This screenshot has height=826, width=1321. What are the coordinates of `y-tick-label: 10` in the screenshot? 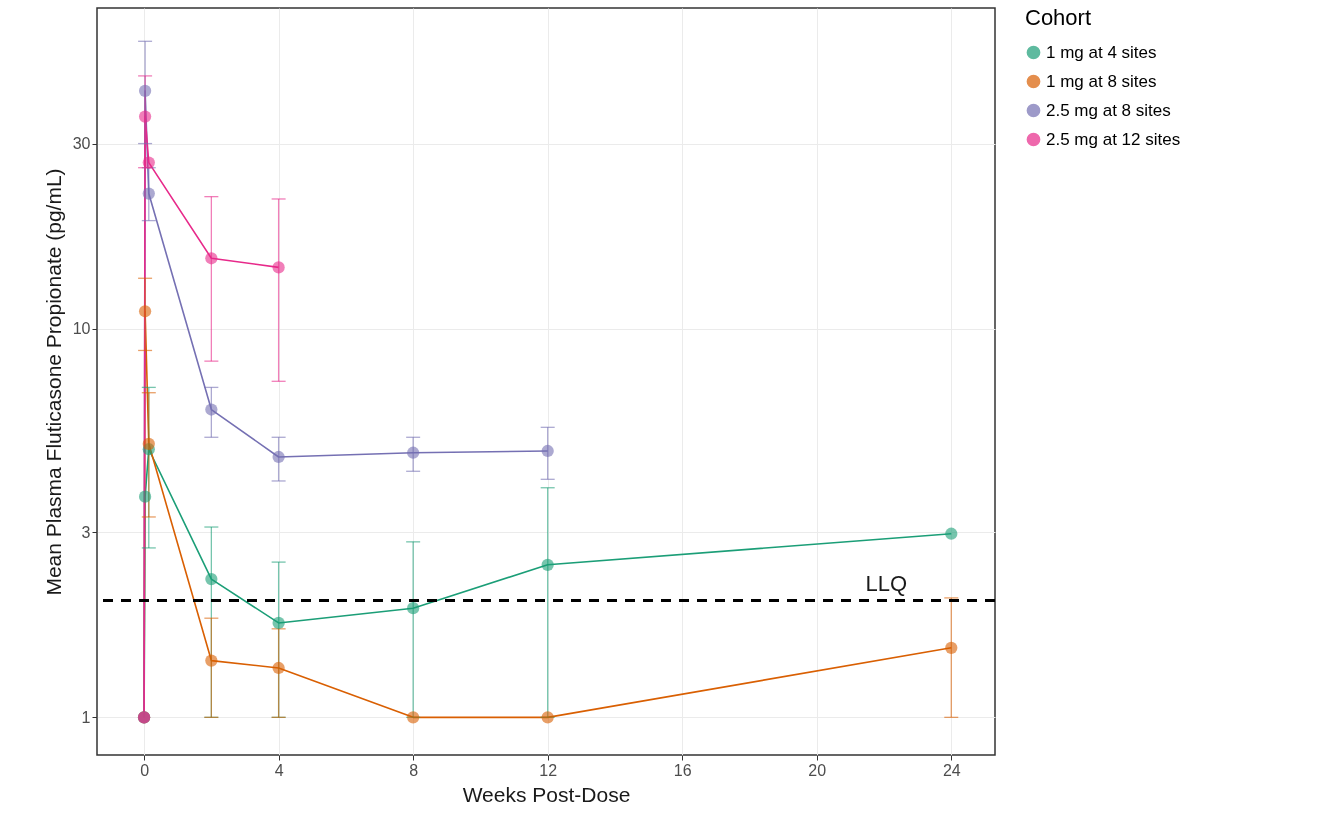 It's located at (81, 329).